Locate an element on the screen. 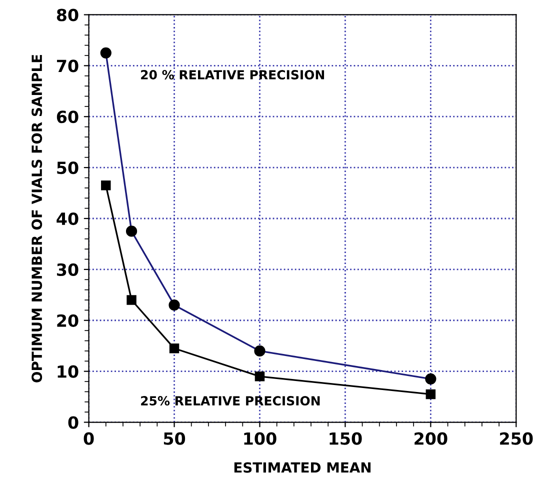 This screenshot has width=555, height=491. y-axis-title: OPTIMUM NUMBER OF VIALS FOR SAMPLE is located at coordinates (37, 218).